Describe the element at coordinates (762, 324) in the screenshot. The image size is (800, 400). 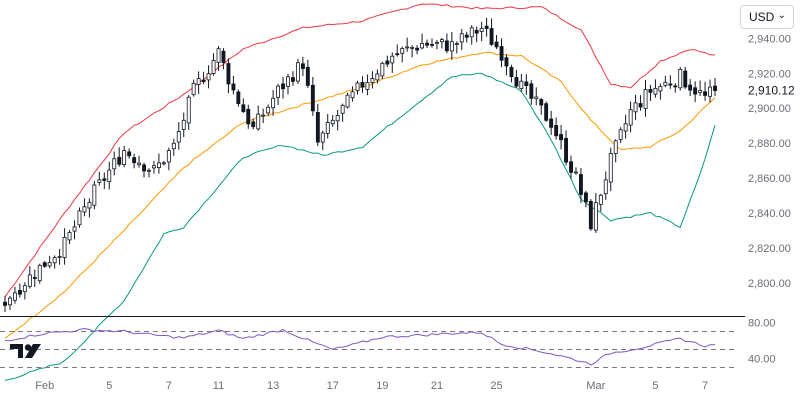
I see `rsi-y-tick-label: 80.00` at that location.